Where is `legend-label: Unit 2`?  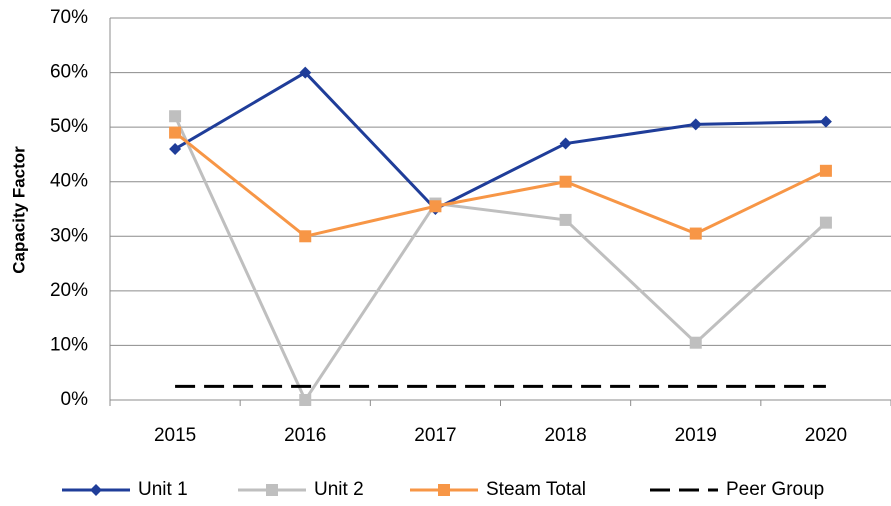 legend-label: Unit 2 is located at coordinates (339, 489).